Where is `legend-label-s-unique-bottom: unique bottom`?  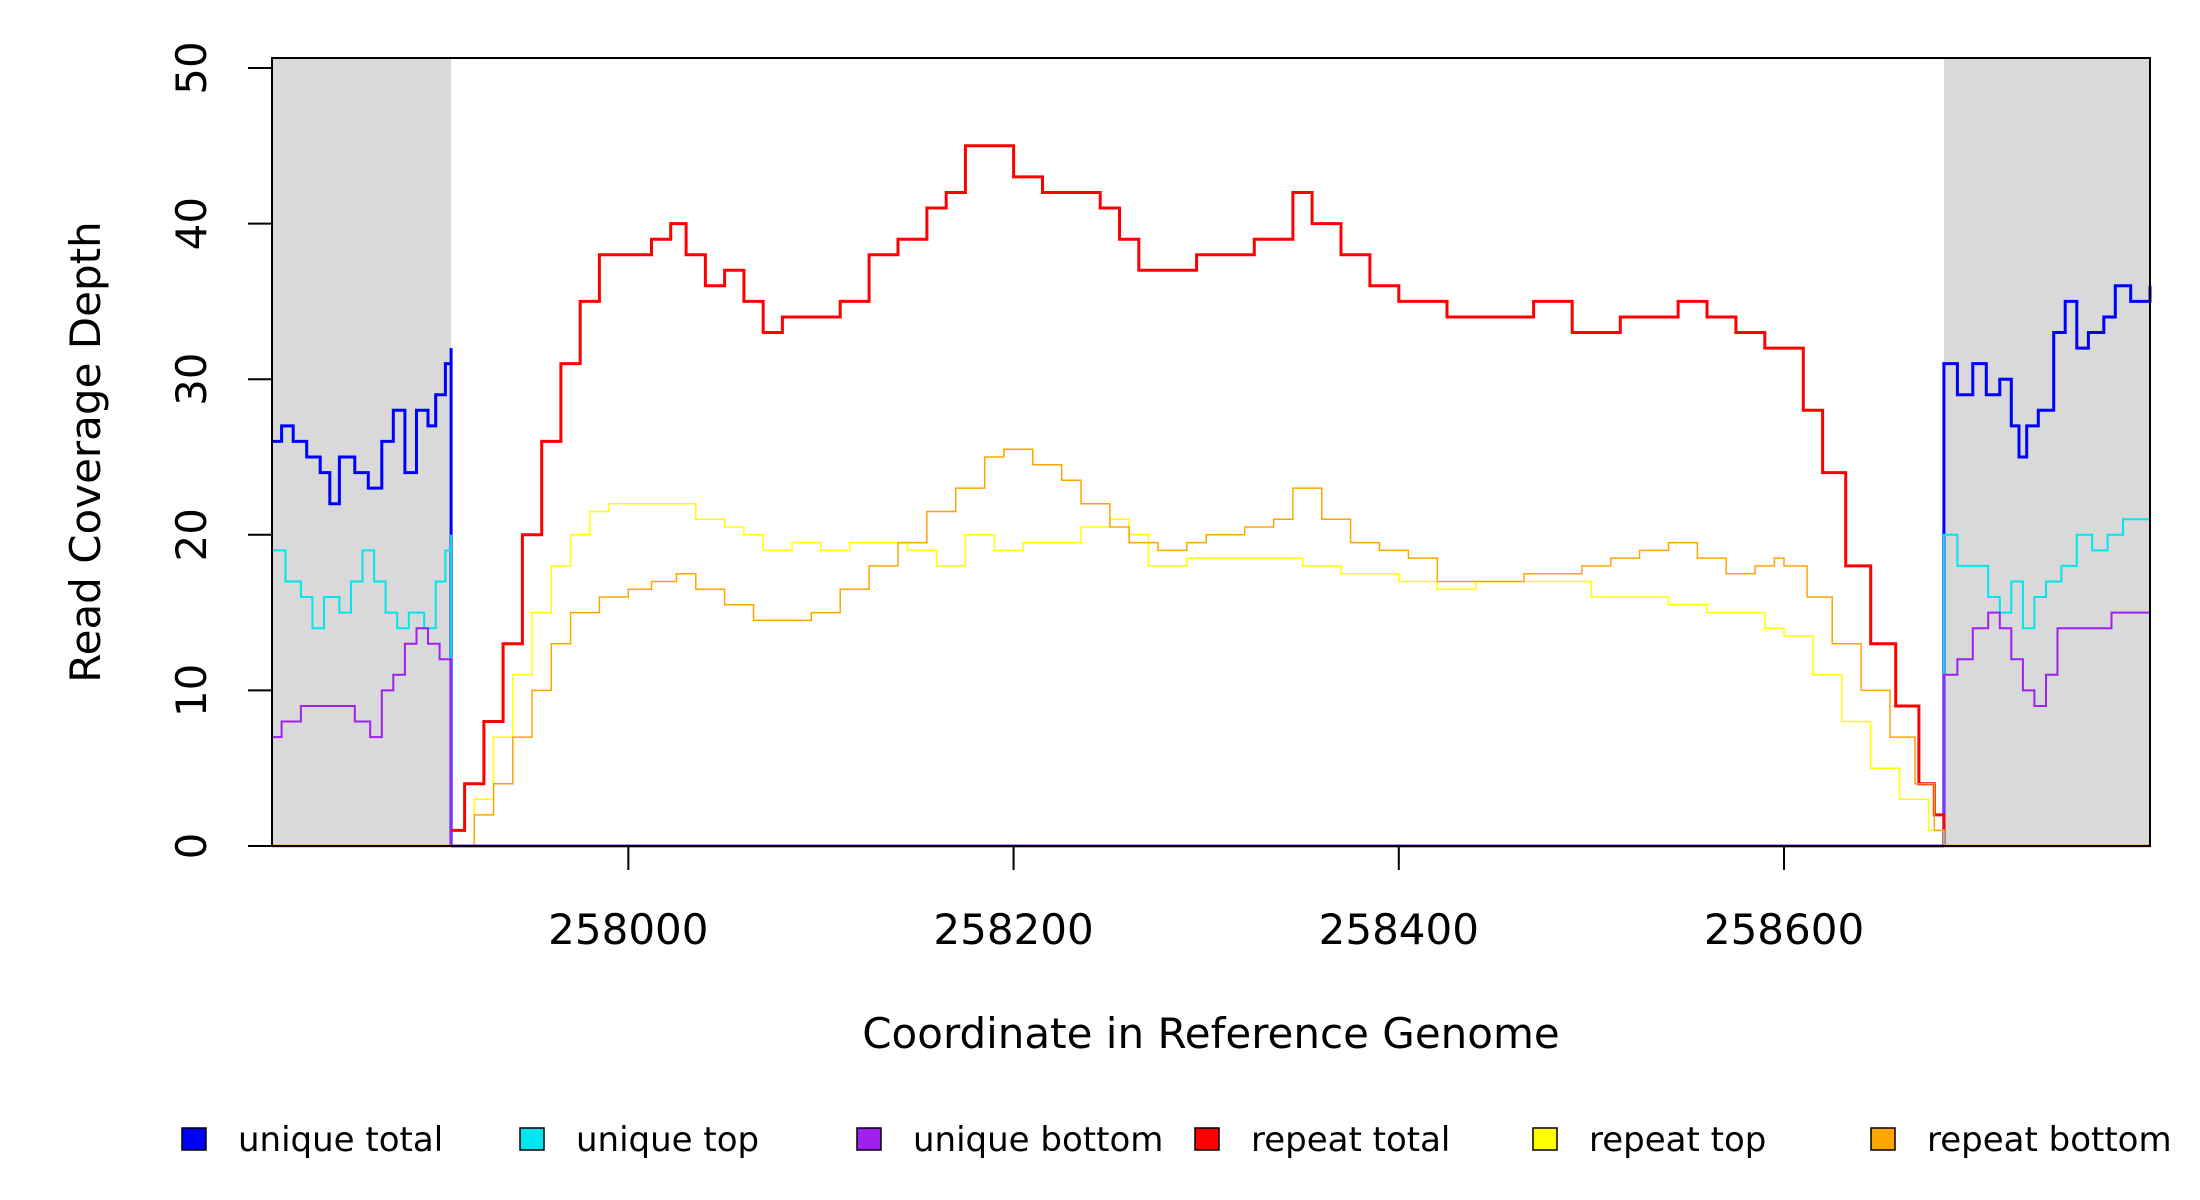 legend-label-s-unique-bottom: unique bottom is located at coordinates (1038, 1140).